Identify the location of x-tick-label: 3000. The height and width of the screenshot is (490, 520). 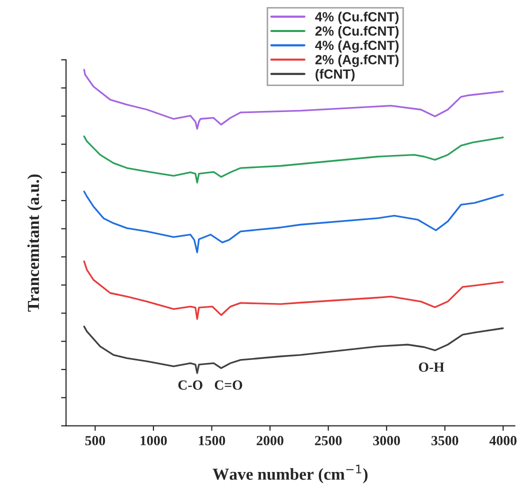
(386, 441).